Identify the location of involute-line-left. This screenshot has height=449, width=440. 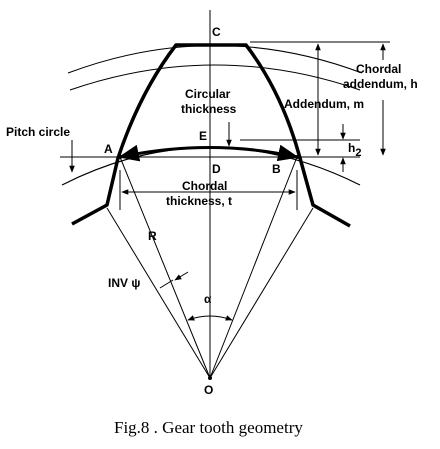
(158, 293).